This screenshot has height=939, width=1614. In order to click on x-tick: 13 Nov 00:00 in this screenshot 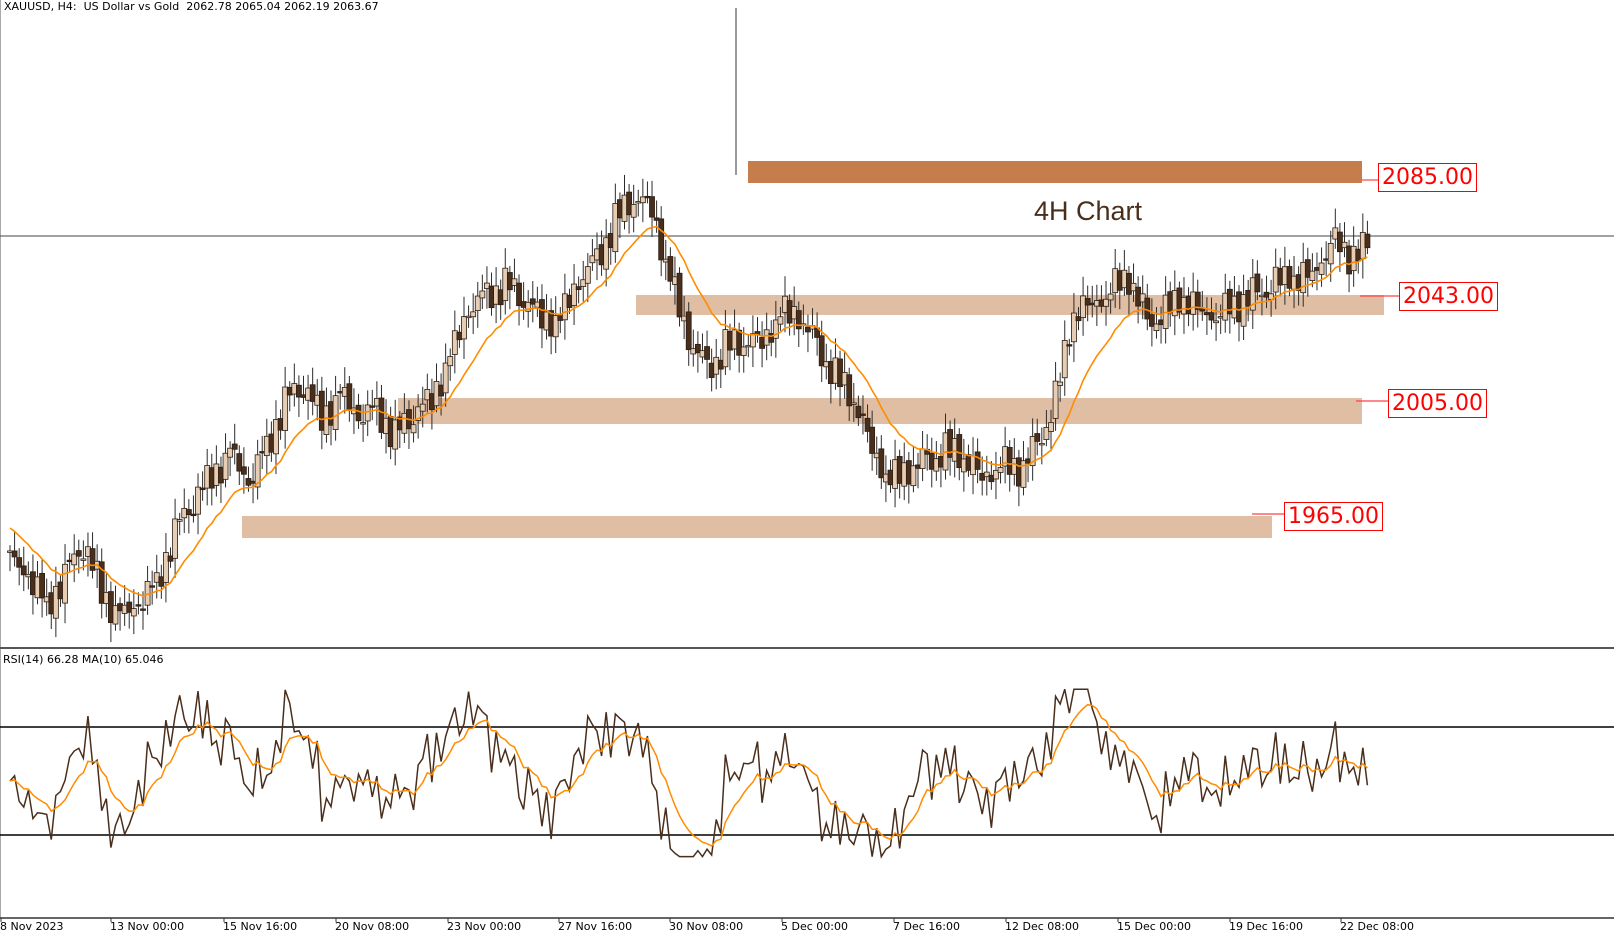, I will do `click(147, 926)`.